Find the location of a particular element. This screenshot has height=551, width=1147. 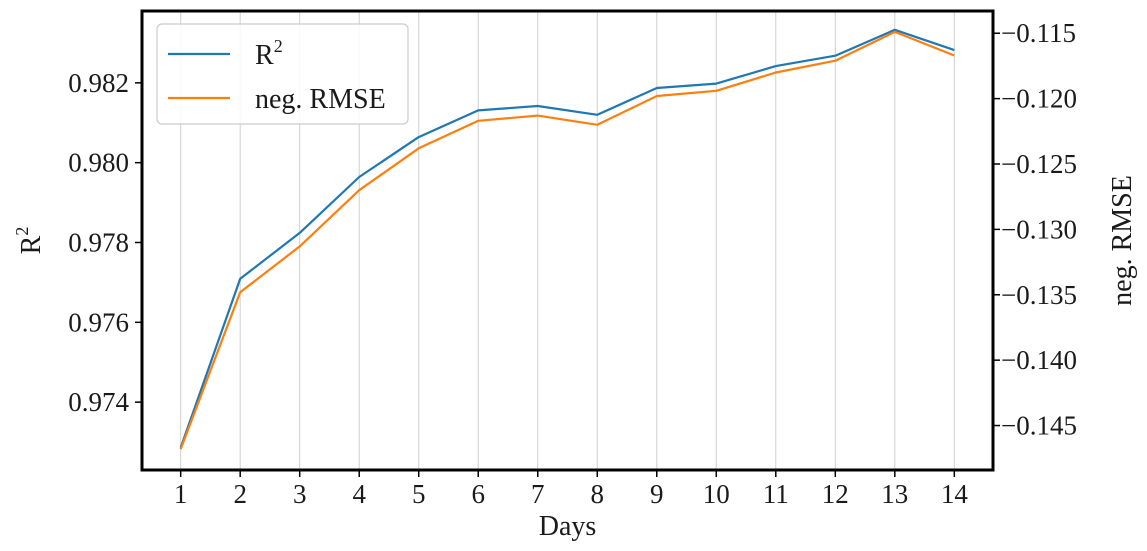

x-tick-label: 13 is located at coordinates (894, 494).